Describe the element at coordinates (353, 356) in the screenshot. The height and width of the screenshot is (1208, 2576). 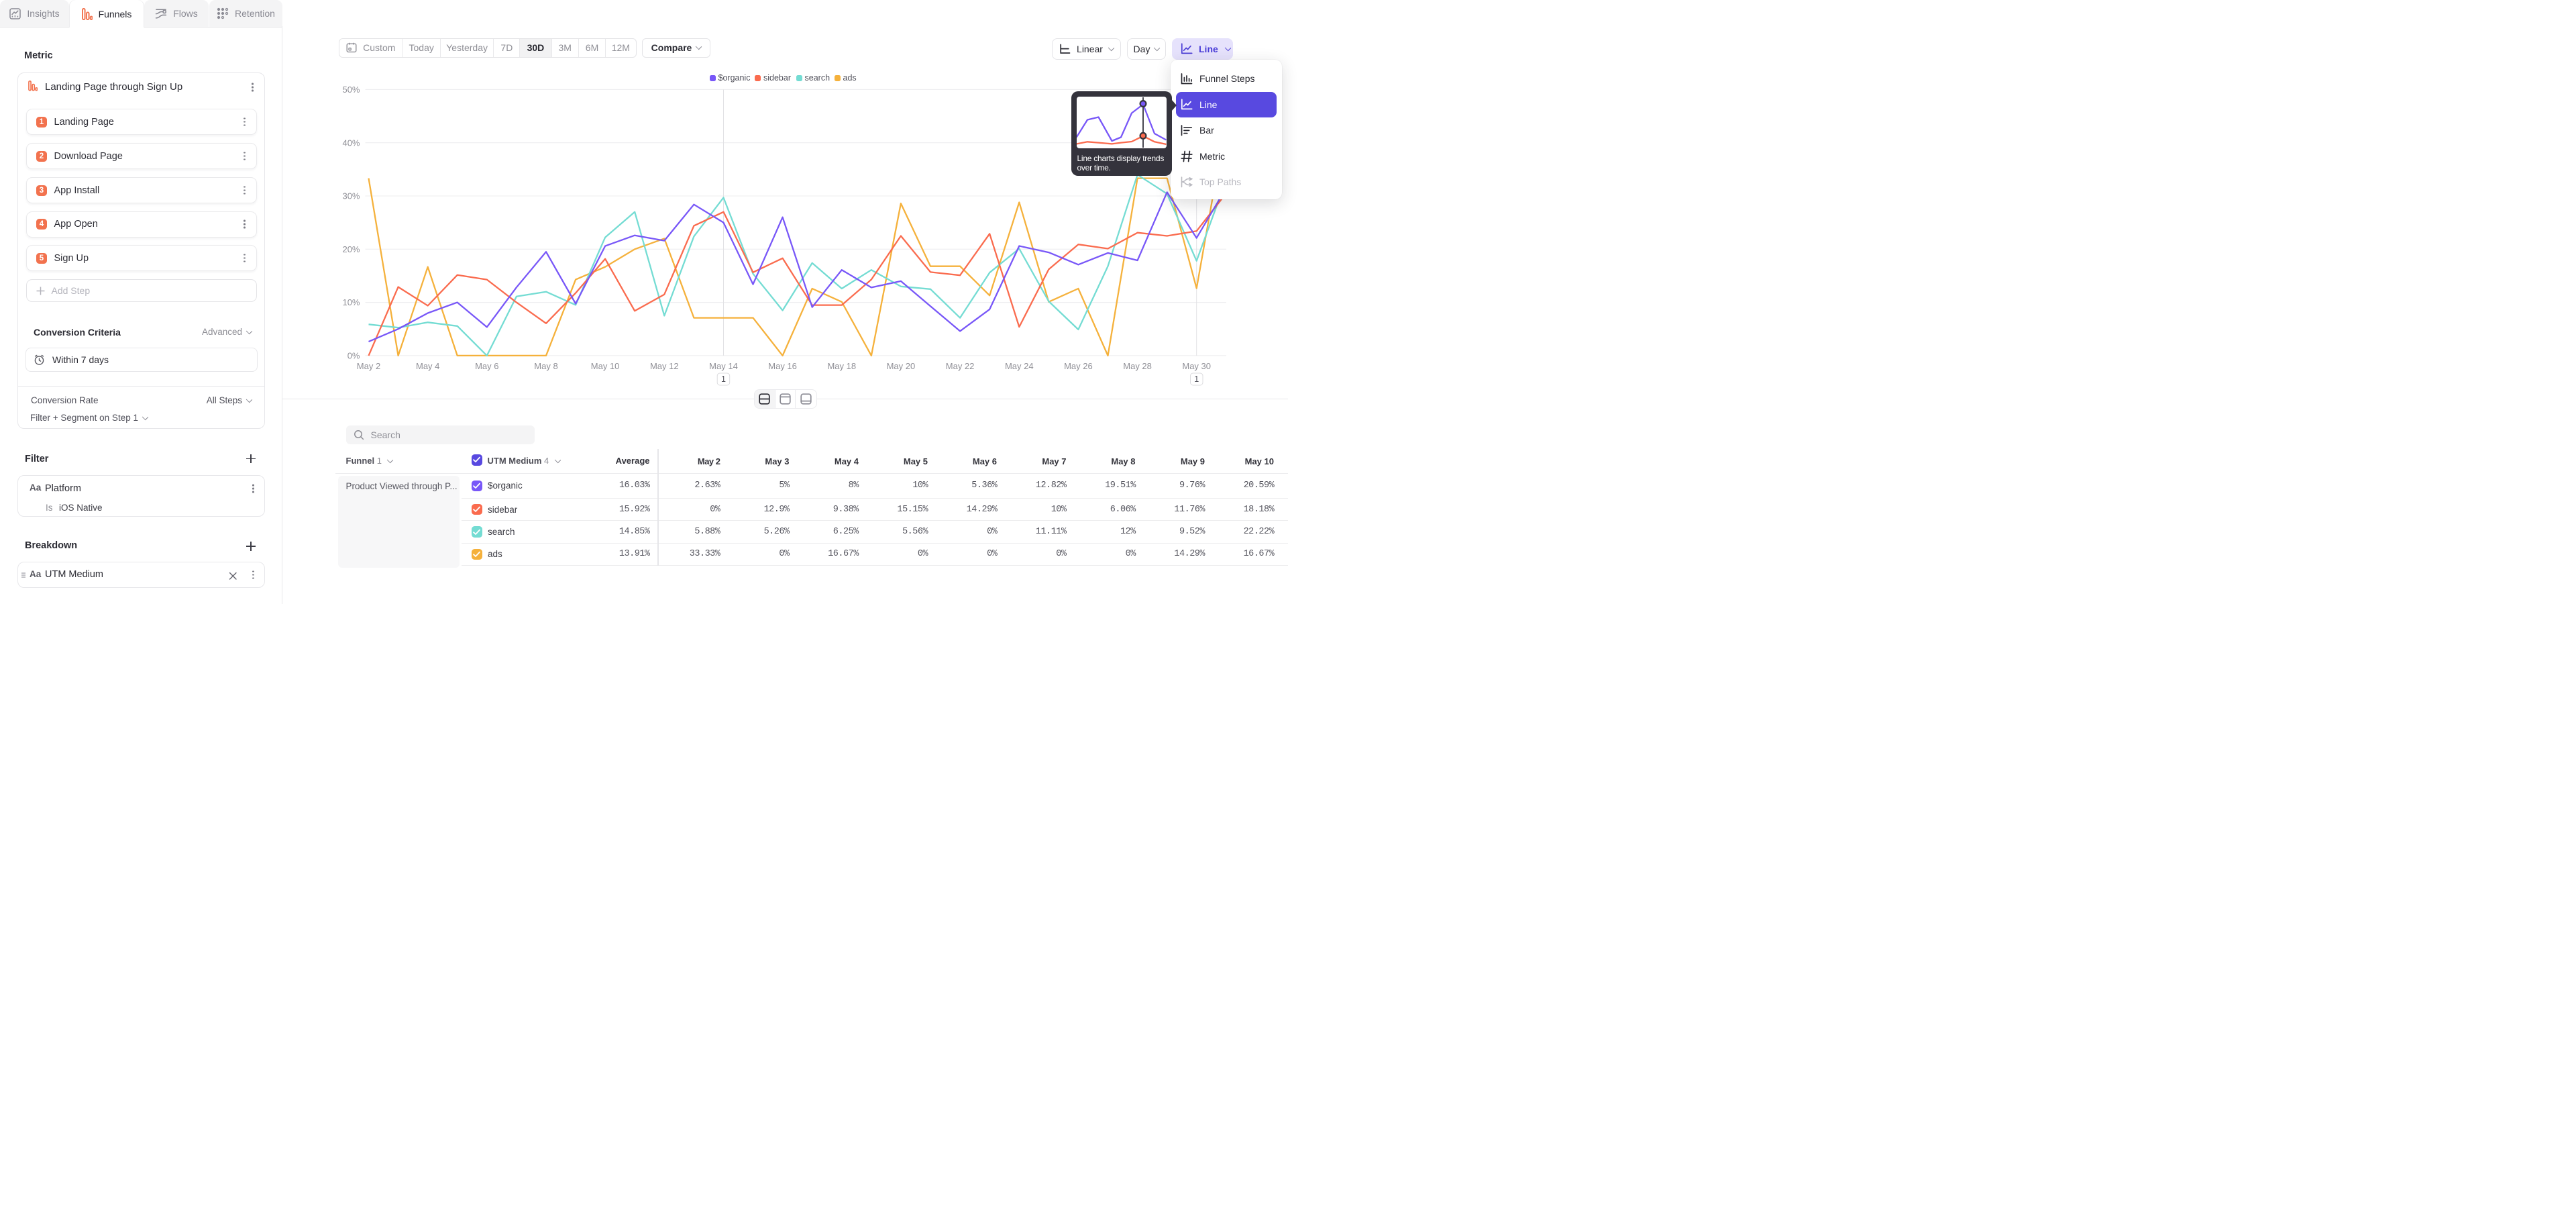
I see `svg-text: 0%` at that location.